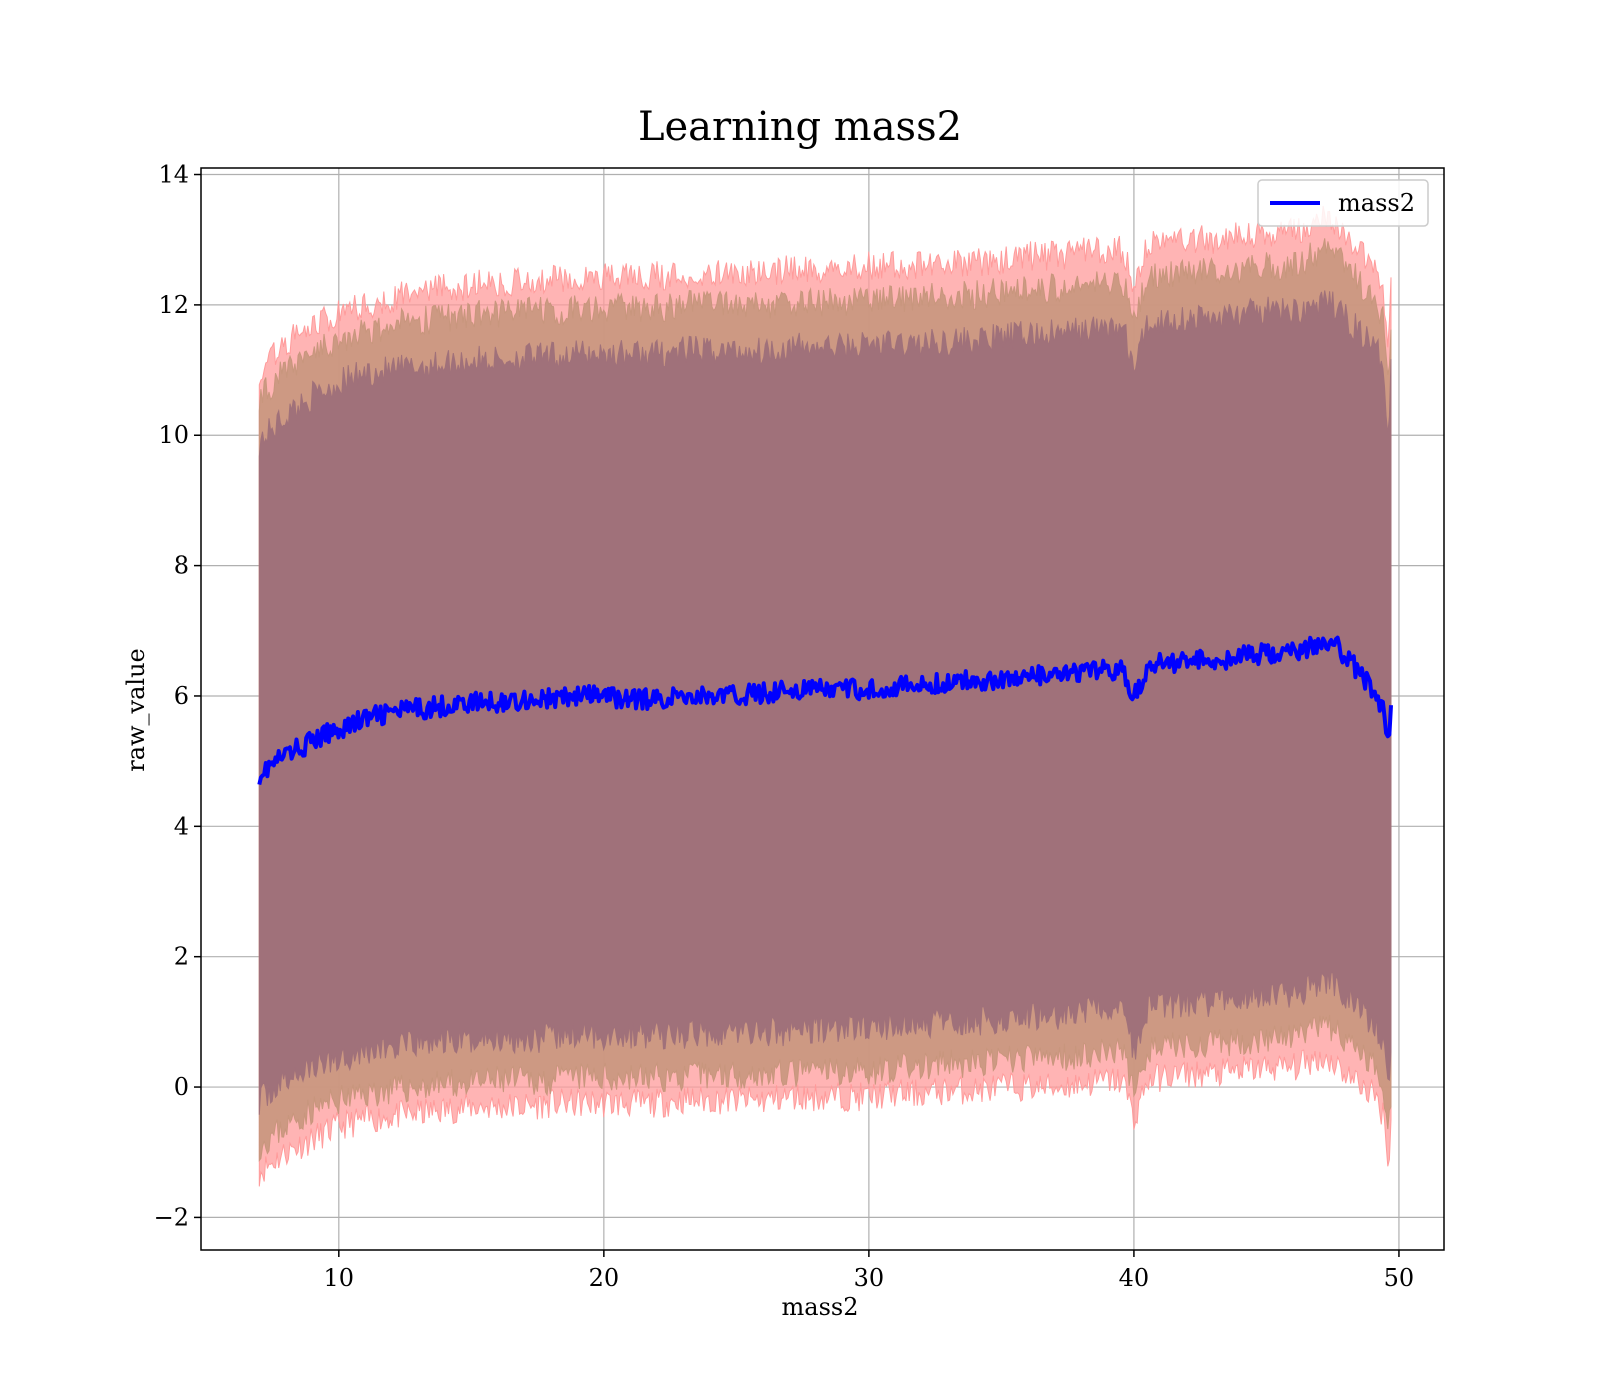 The image size is (1600, 1400). What do you see at coordinates (181, 696) in the screenshot?
I see `y-tick-label: 6` at bounding box center [181, 696].